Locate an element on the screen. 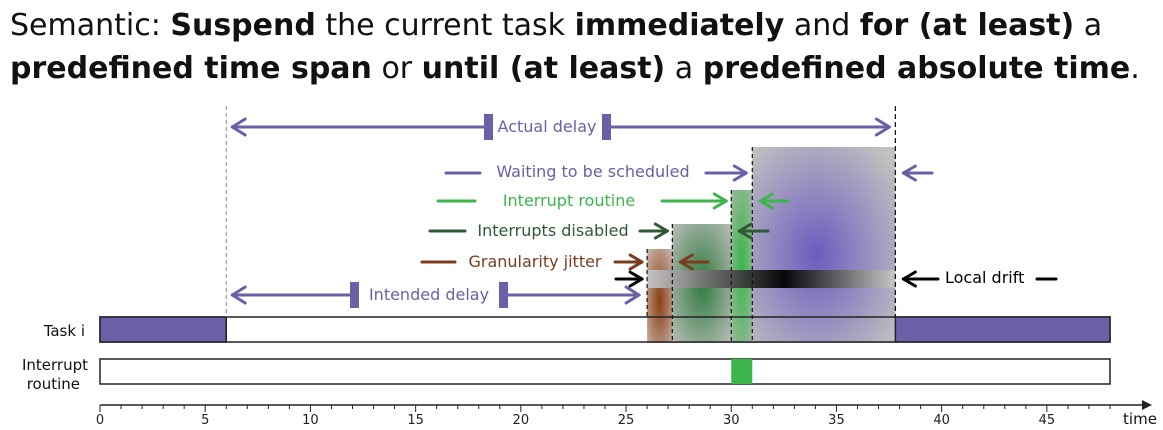  lane-label-interrupt-2: routine is located at coordinates (53, 384).